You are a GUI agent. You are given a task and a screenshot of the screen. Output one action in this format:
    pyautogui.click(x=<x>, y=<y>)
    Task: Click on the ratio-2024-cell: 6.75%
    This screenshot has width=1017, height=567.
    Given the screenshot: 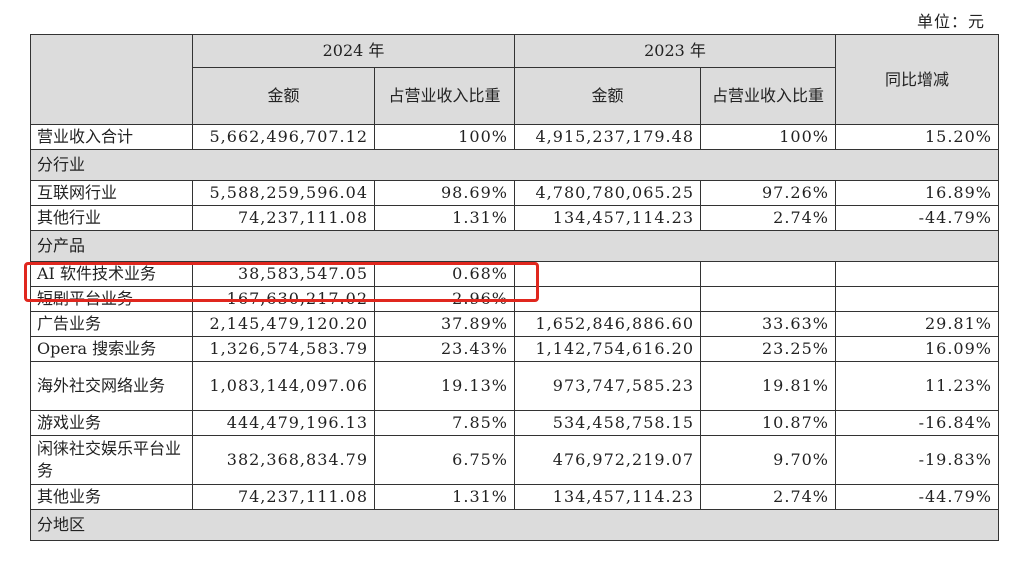 What is the action you would take?
    pyautogui.click(x=444, y=460)
    